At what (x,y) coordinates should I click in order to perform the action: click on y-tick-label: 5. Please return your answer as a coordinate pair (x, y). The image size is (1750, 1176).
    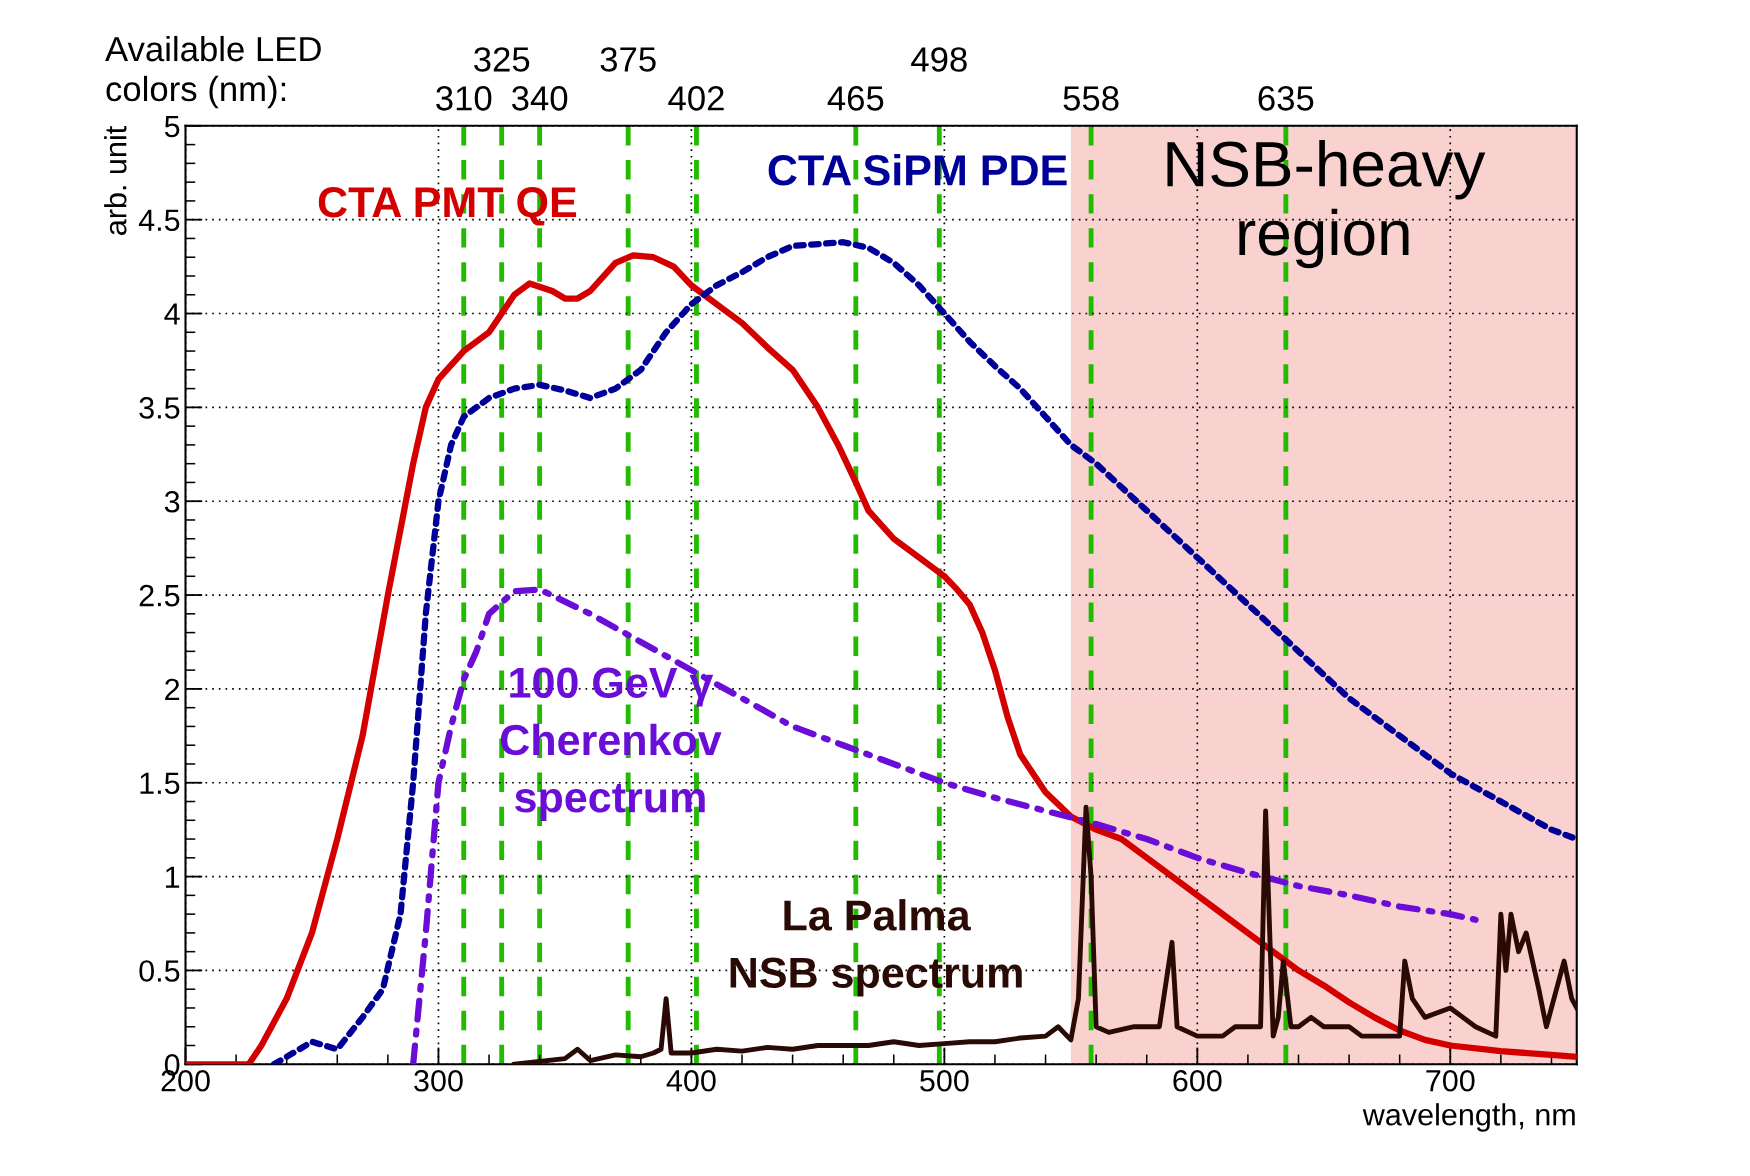
    Looking at the image, I should click on (172, 126).